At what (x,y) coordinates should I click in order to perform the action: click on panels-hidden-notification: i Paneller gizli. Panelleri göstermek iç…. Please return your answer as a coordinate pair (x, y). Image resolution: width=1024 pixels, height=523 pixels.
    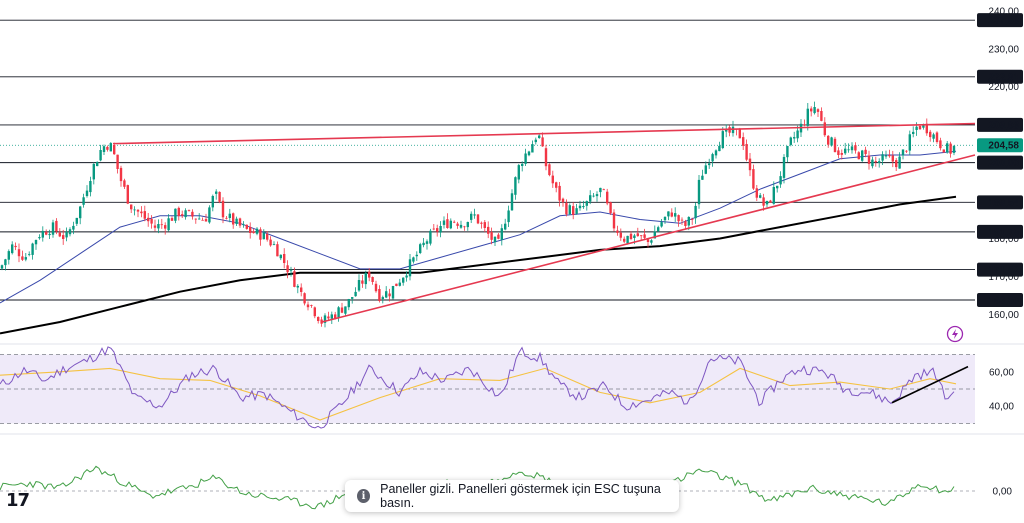
    Looking at the image, I should click on (512, 496).